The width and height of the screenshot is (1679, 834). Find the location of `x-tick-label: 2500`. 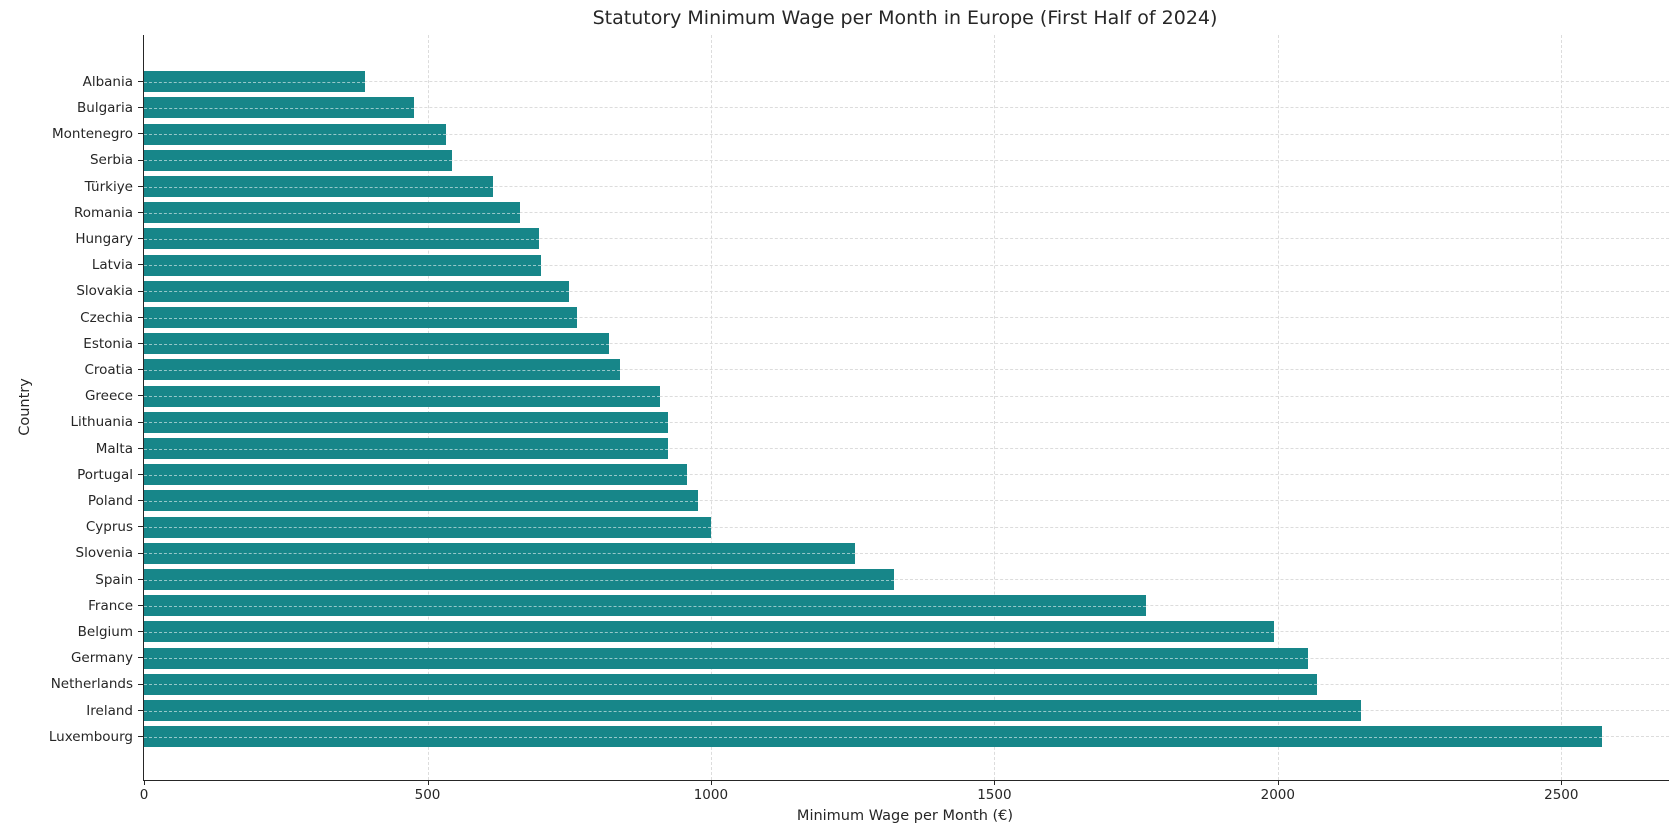

x-tick-label: 2500 is located at coordinates (1561, 795).